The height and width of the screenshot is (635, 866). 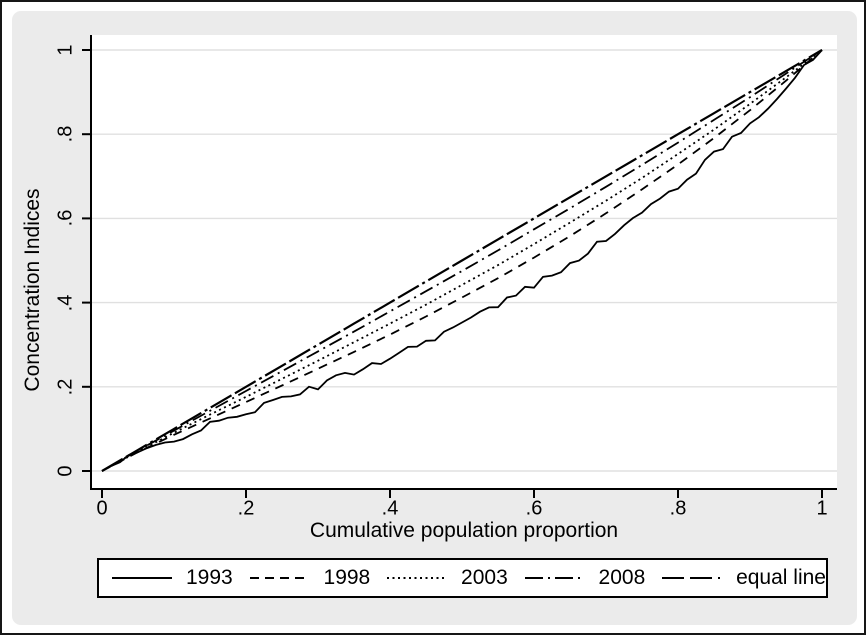 What do you see at coordinates (32, 290) in the screenshot?
I see `y-axis-title: Concentration Indices` at bounding box center [32, 290].